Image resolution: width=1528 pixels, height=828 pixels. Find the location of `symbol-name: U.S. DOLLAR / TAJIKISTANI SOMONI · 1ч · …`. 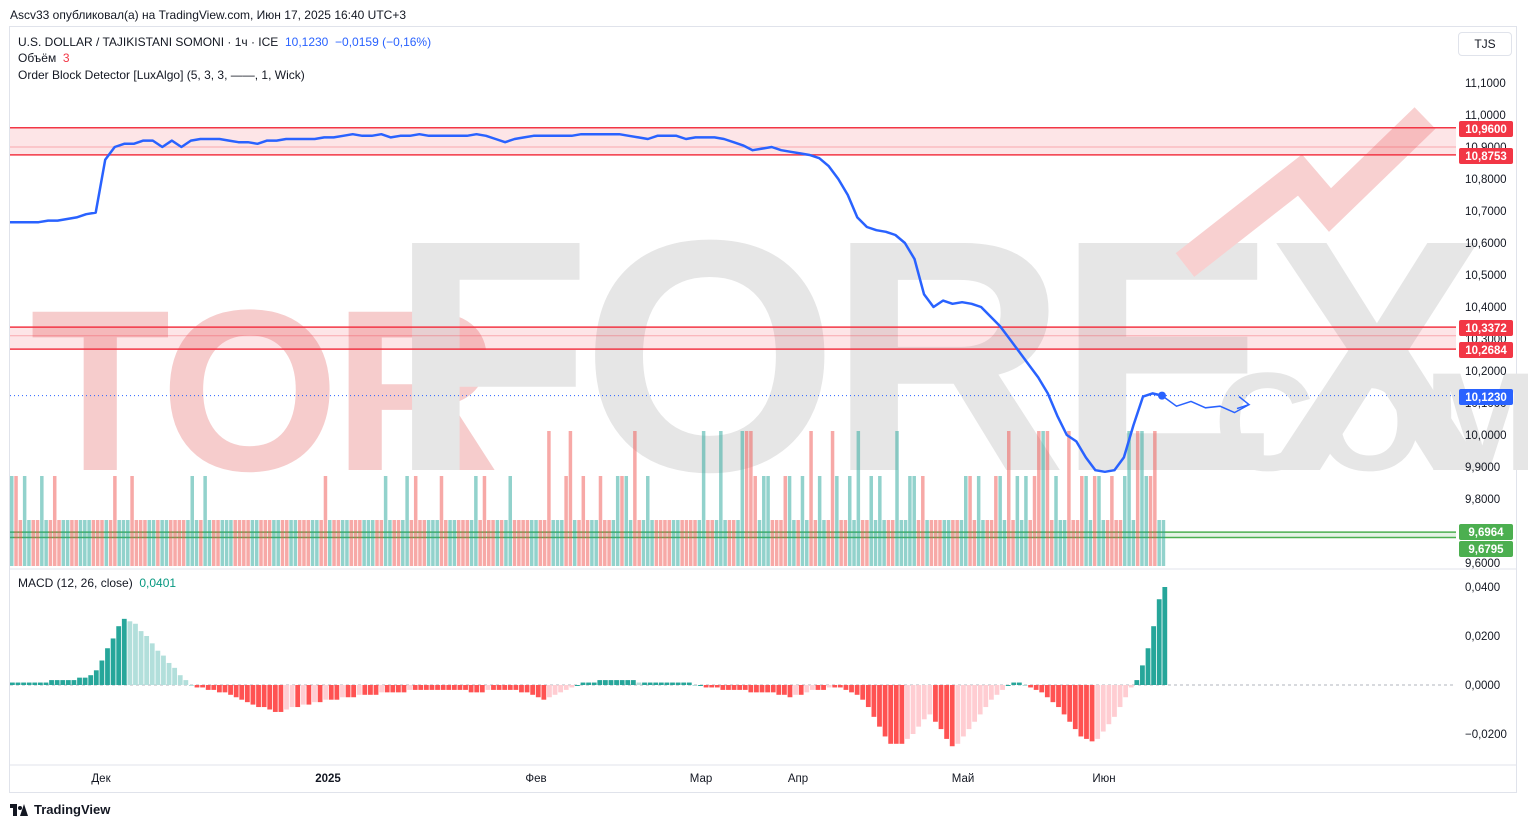

symbol-name: U.S. DOLLAR / TAJIKISTANI SOMONI · 1ч · … is located at coordinates (148, 42).